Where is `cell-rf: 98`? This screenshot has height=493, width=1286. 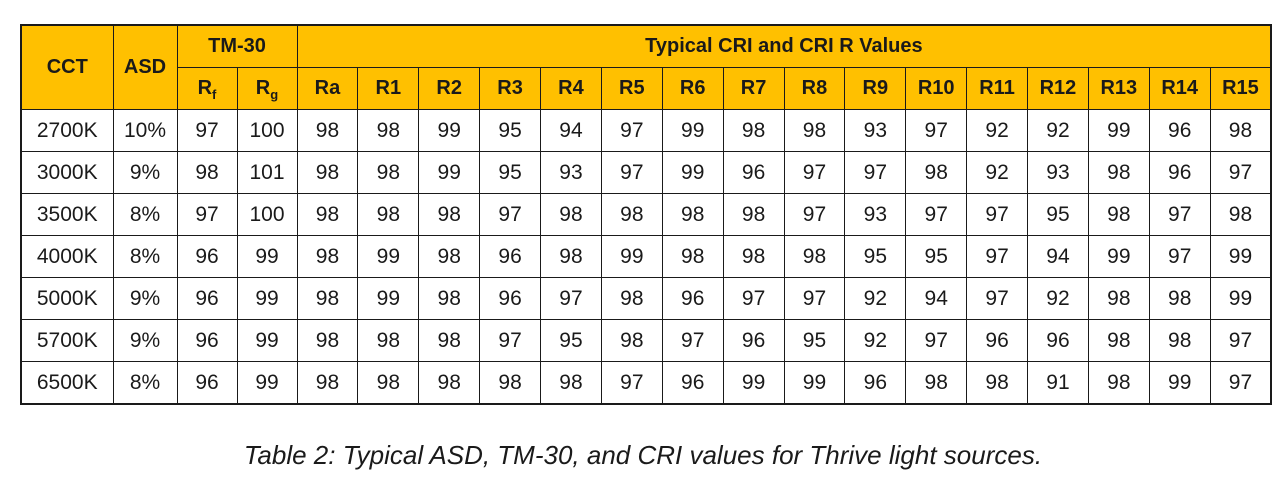 cell-rf: 98 is located at coordinates (207, 172).